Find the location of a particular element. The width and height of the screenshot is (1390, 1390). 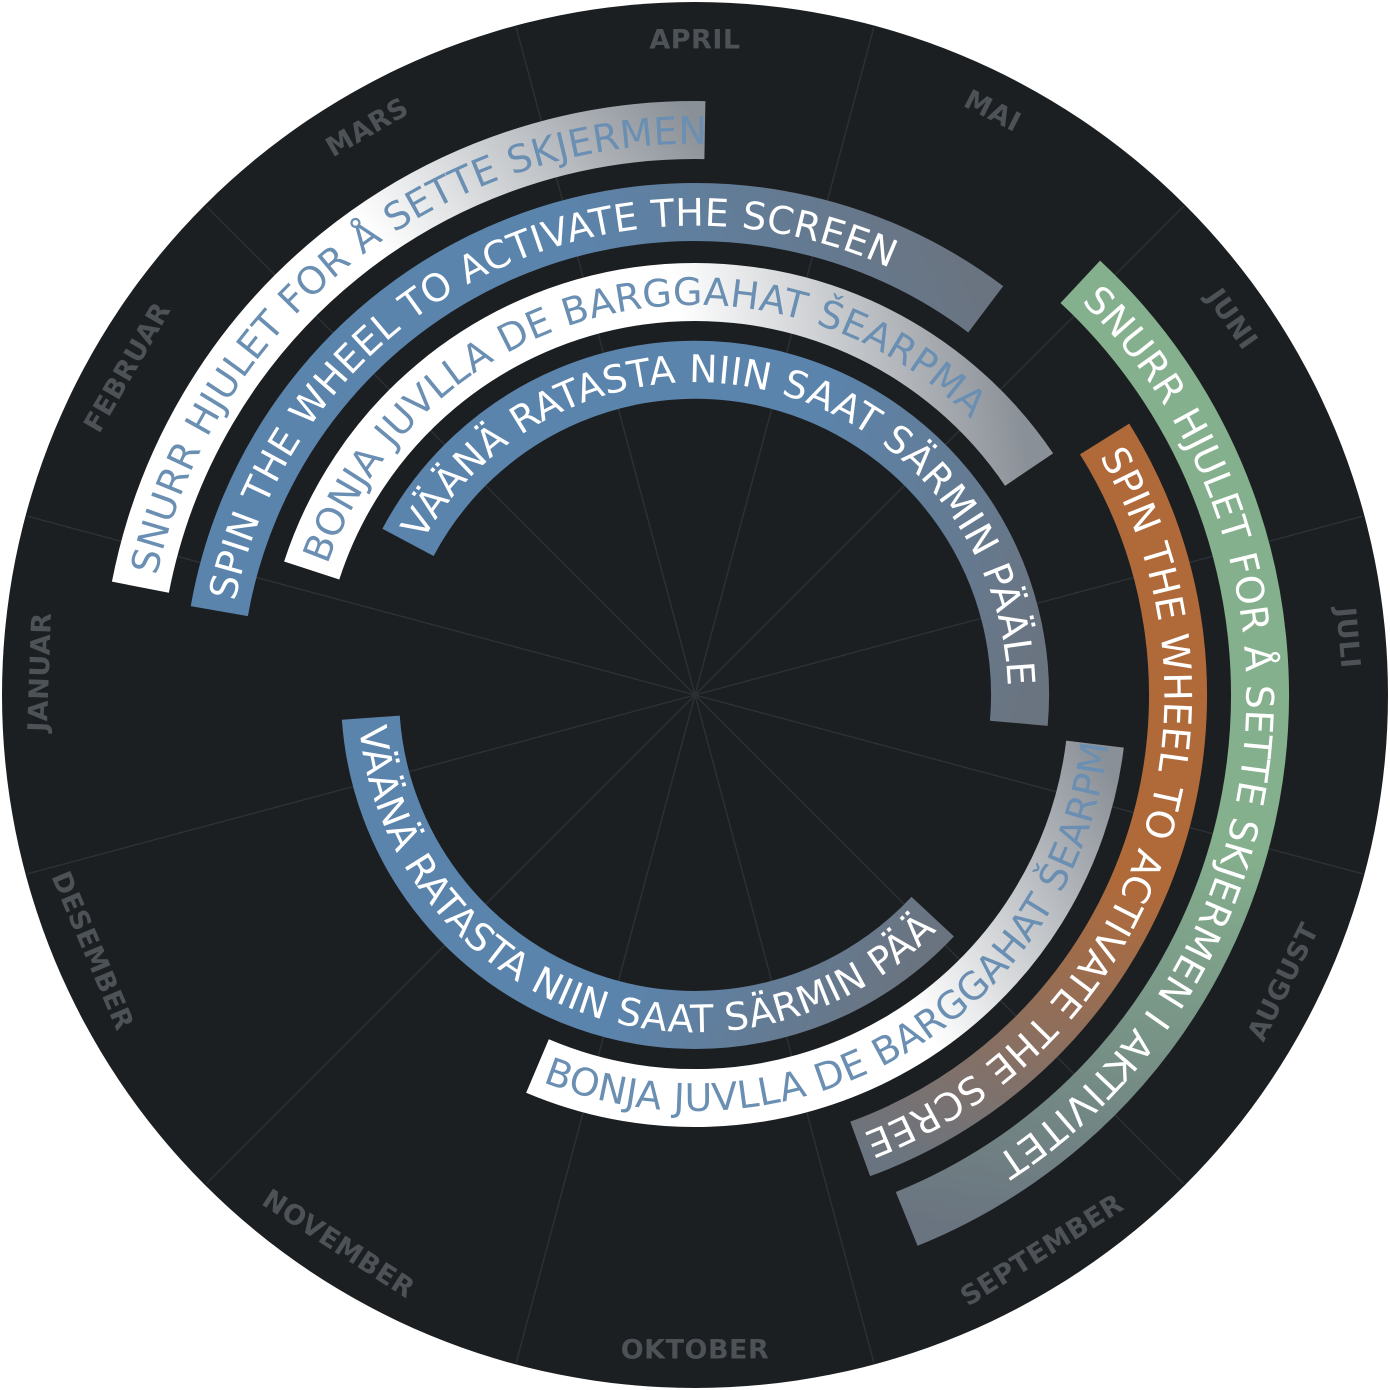

month-label-januar: JANUAR is located at coordinates (40, 673).